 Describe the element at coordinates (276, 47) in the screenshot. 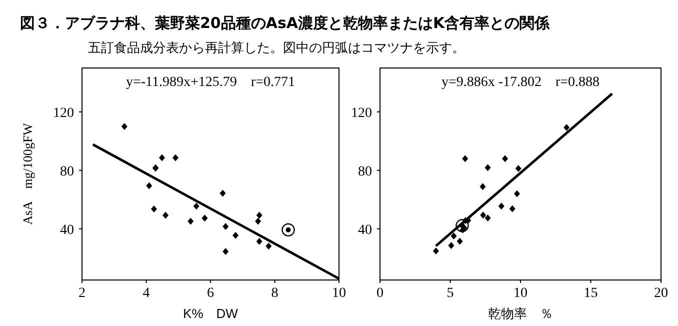

I see `chart-subtitle: 五訂食品成分表から再計算した。図中の円弧はコマツナを示す。` at that location.